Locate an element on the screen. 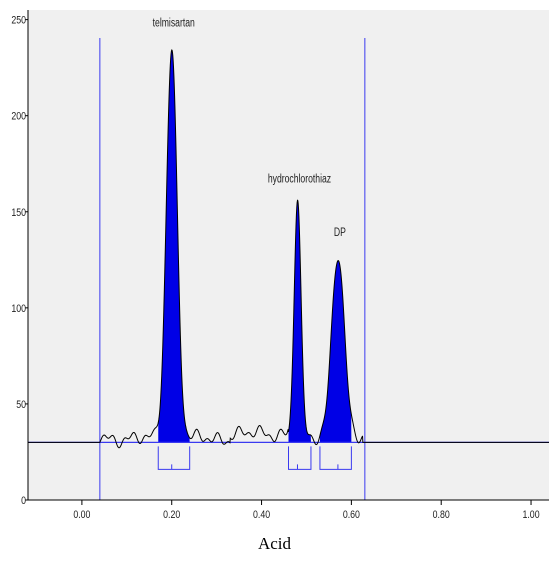 The height and width of the screenshot is (563, 549). x-tick-label: 0.20 is located at coordinates (172, 515).